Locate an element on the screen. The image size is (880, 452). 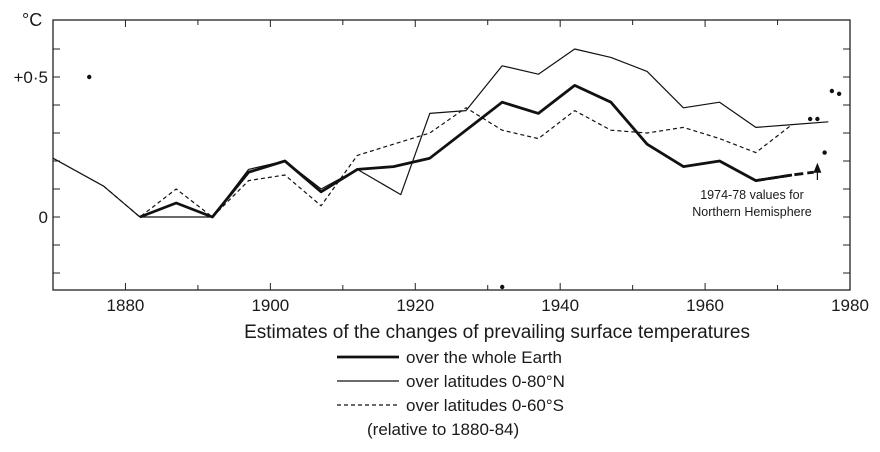
legend-entry-south: over latitudes 0-60°S is located at coordinates (450, 405).